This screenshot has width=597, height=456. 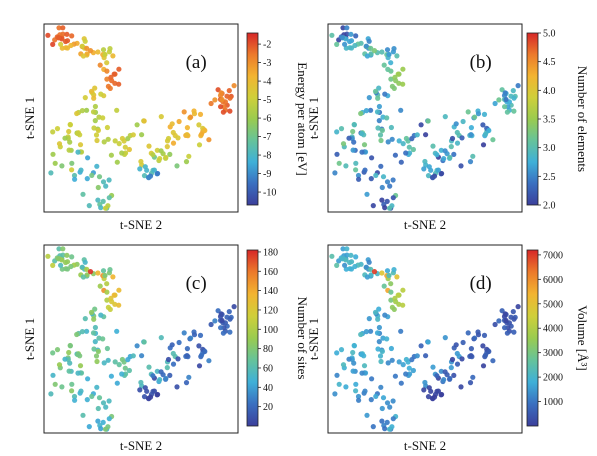 What do you see at coordinates (267, 100) in the screenshot?
I see `colorbar-tick-label: -5` at bounding box center [267, 100].